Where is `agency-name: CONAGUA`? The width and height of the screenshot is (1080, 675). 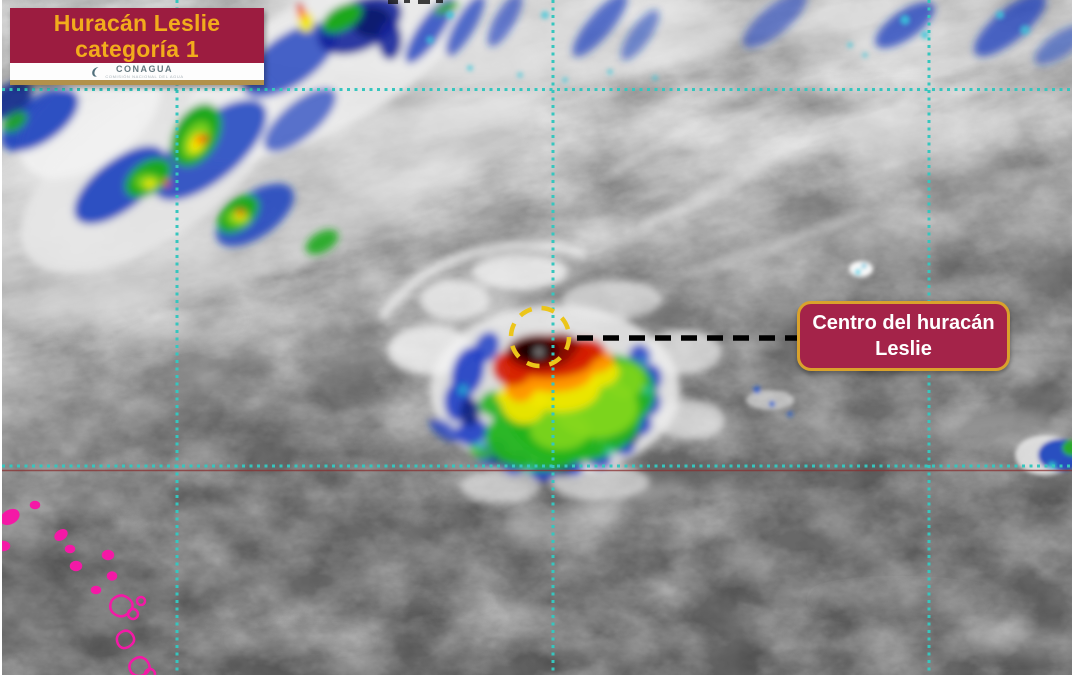
agency-name: CONAGUA is located at coordinates (144, 68).